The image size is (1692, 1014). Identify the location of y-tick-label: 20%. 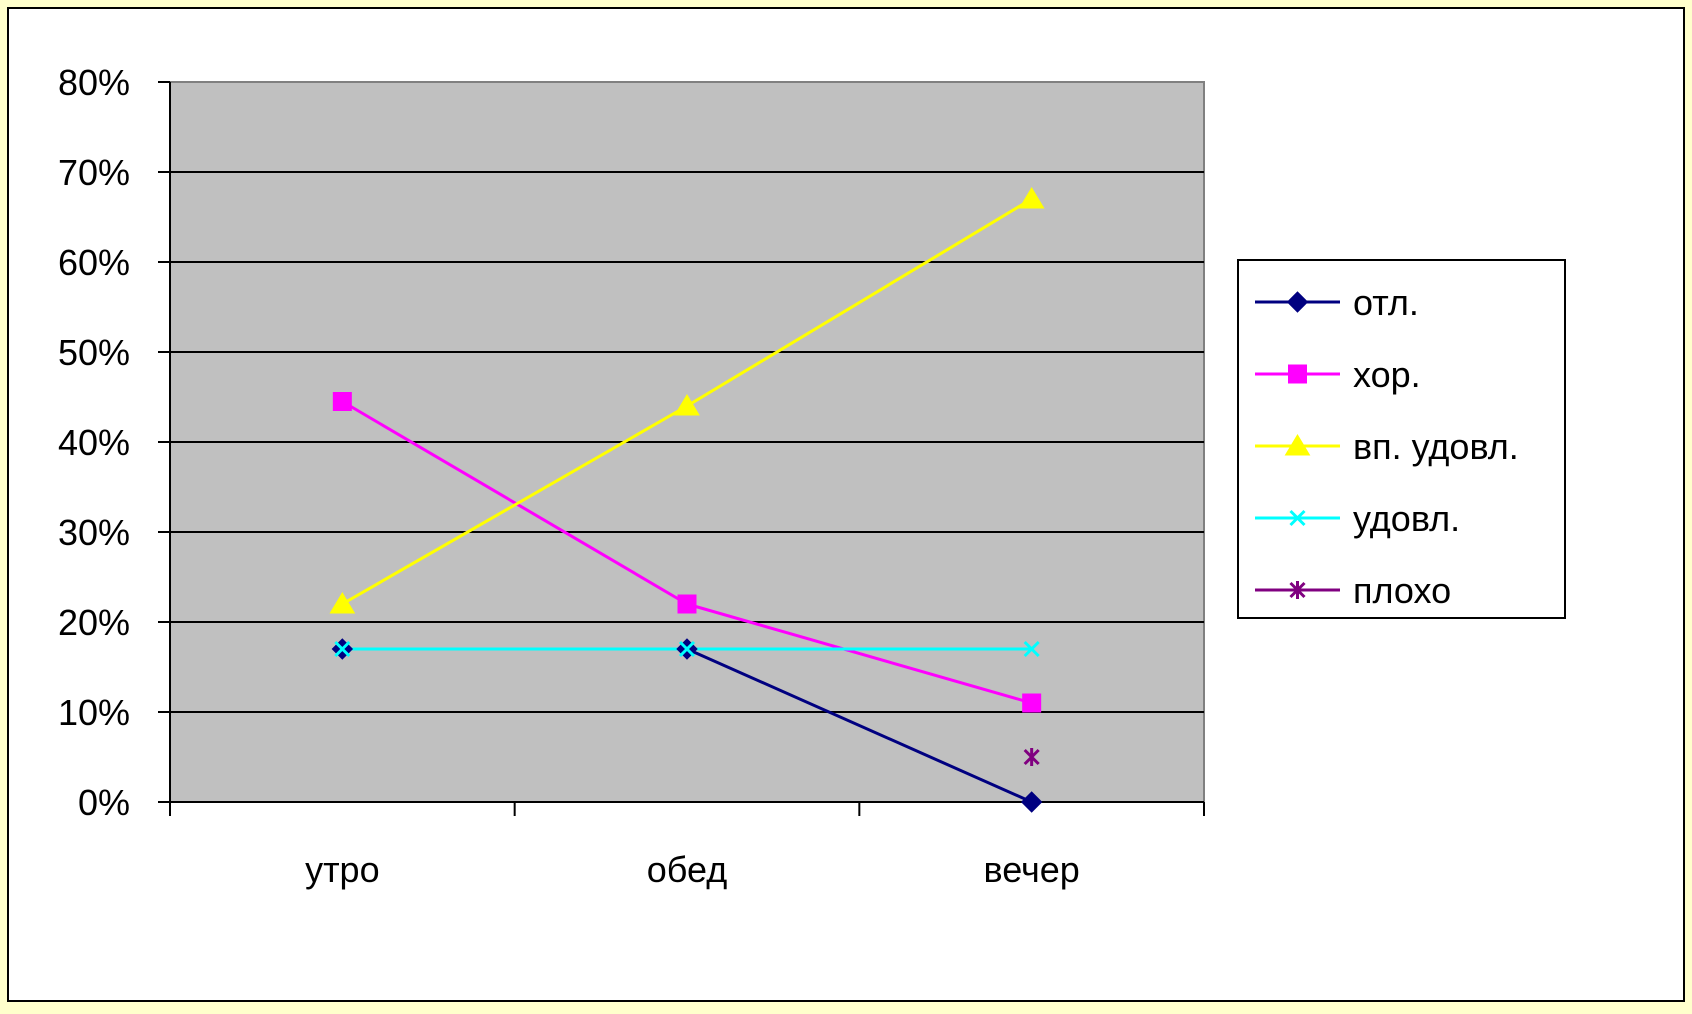
(94, 622).